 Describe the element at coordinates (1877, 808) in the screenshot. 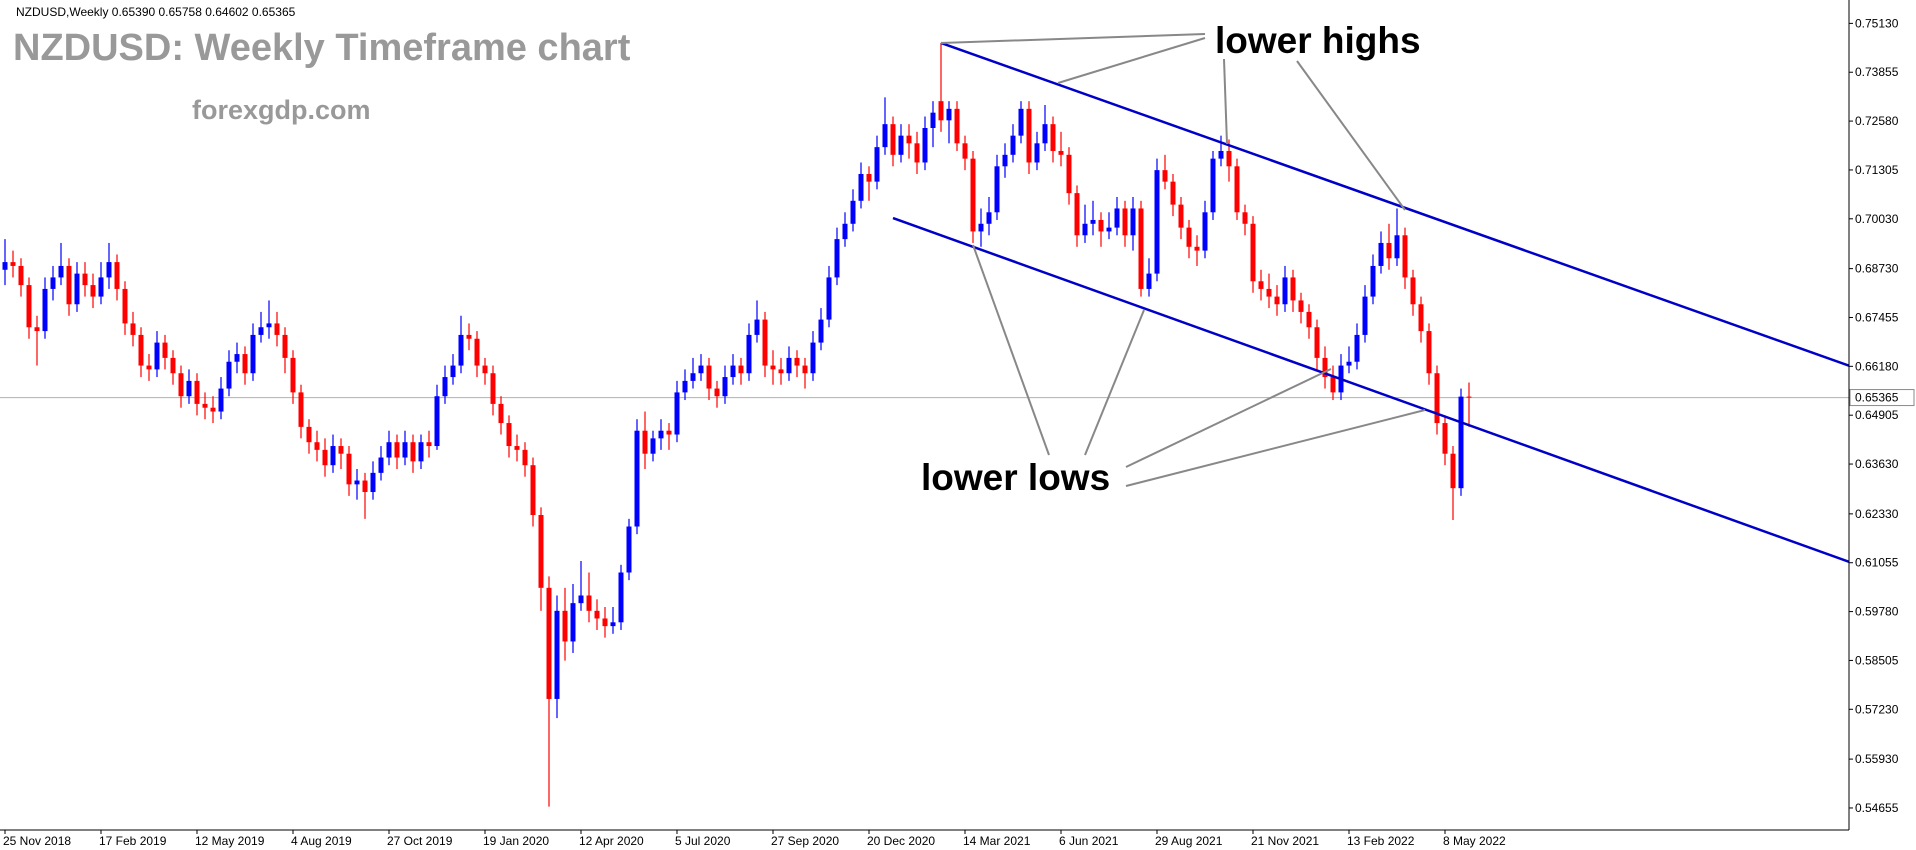

I see `y-tick-label: 0.54655` at that location.